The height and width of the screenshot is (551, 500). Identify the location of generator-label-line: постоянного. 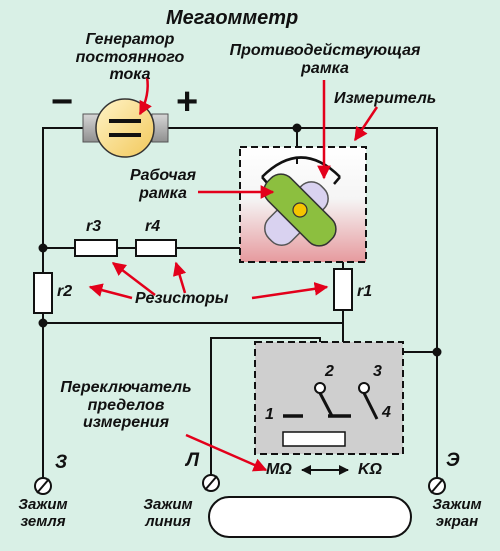
(130, 57).